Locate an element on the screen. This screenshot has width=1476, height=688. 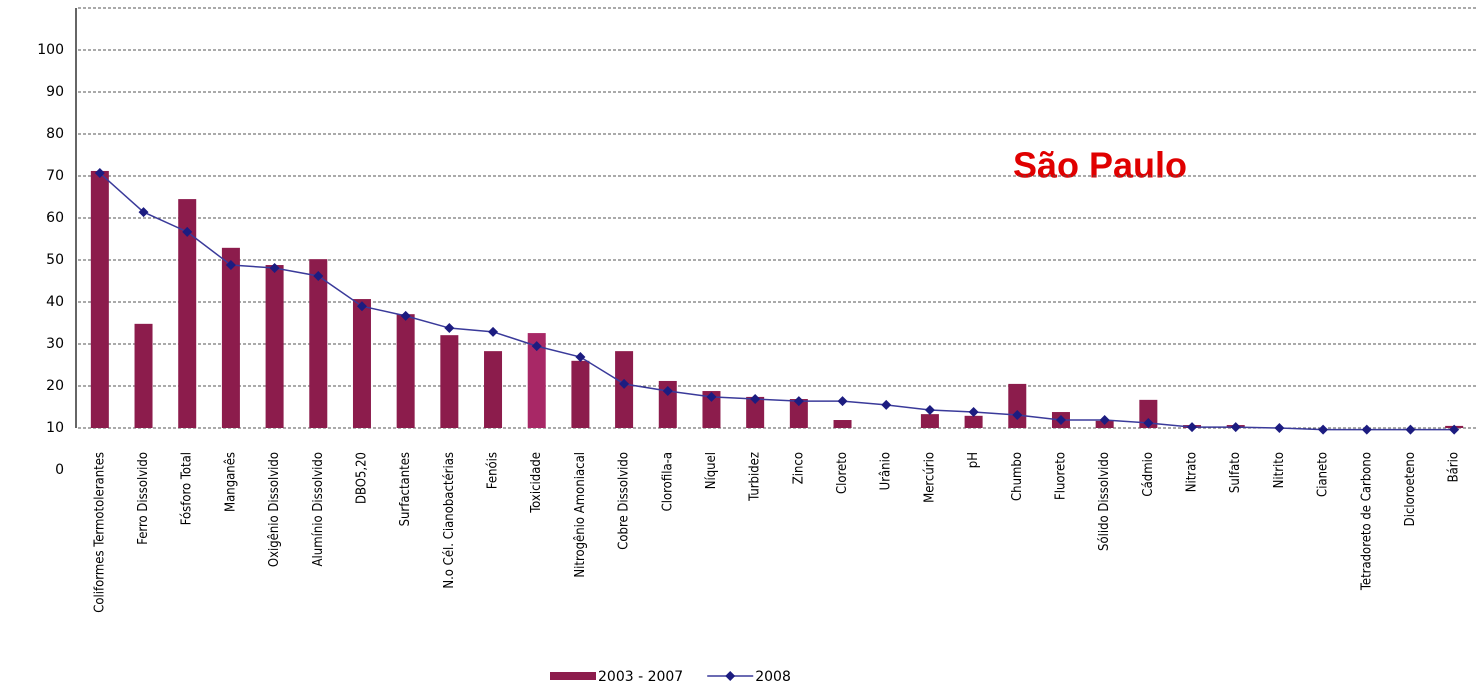
x-tick-label: Coliformes Termotolerantes is located at coordinates (99, 532).